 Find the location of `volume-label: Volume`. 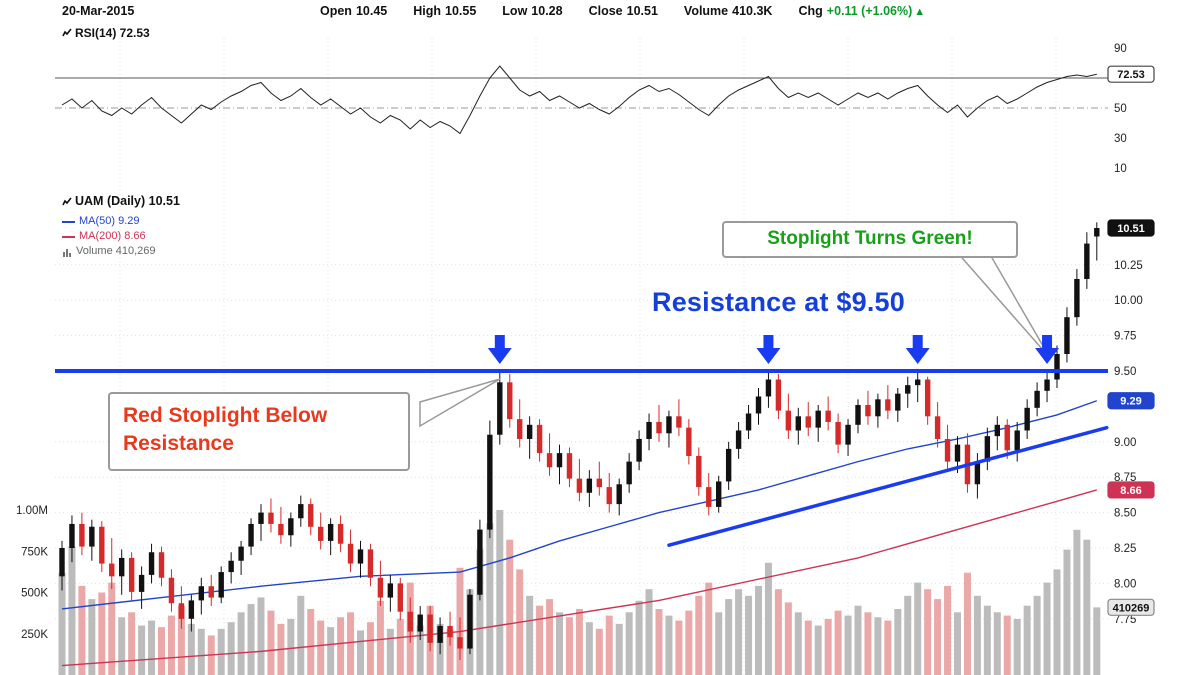

volume-label: Volume is located at coordinates (706, 11).